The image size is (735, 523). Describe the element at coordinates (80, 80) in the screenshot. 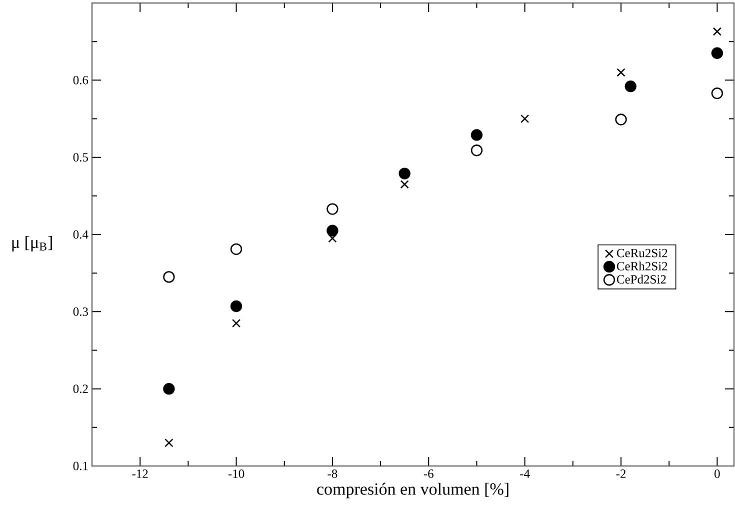

I see `y-tick-label: 0.6` at that location.